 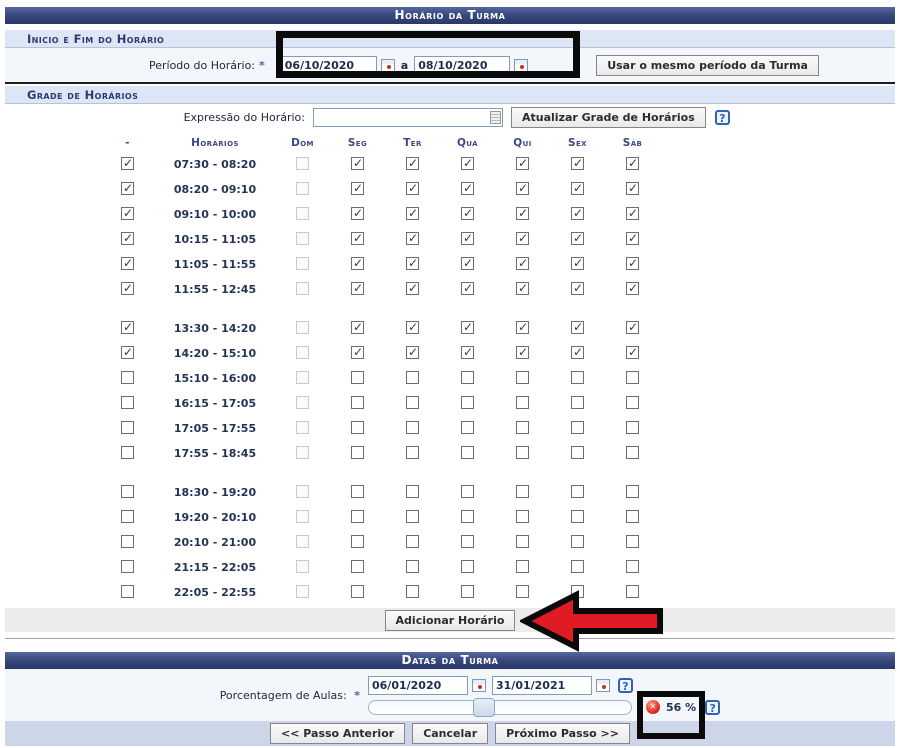 What do you see at coordinates (495, 117) in the screenshot?
I see `expression-builder-icon` at bounding box center [495, 117].